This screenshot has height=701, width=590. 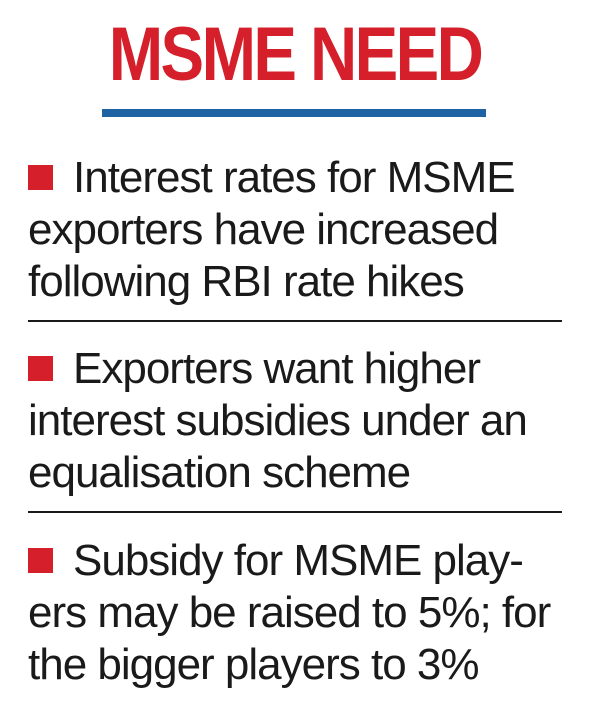 I want to click on bullet-2-line-1-text: Exporters want higher, so click(x=277, y=368).